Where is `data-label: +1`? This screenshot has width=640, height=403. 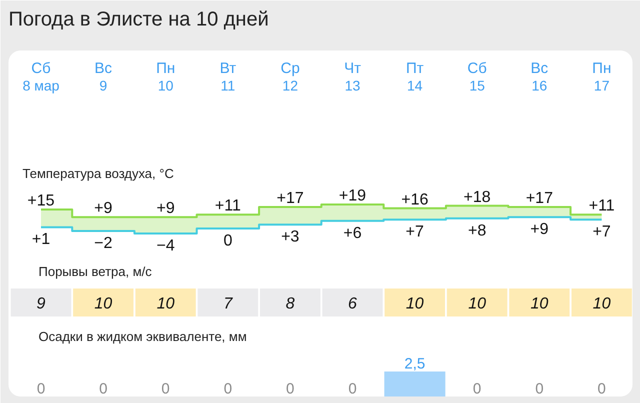 data-label: +1 is located at coordinates (41, 239).